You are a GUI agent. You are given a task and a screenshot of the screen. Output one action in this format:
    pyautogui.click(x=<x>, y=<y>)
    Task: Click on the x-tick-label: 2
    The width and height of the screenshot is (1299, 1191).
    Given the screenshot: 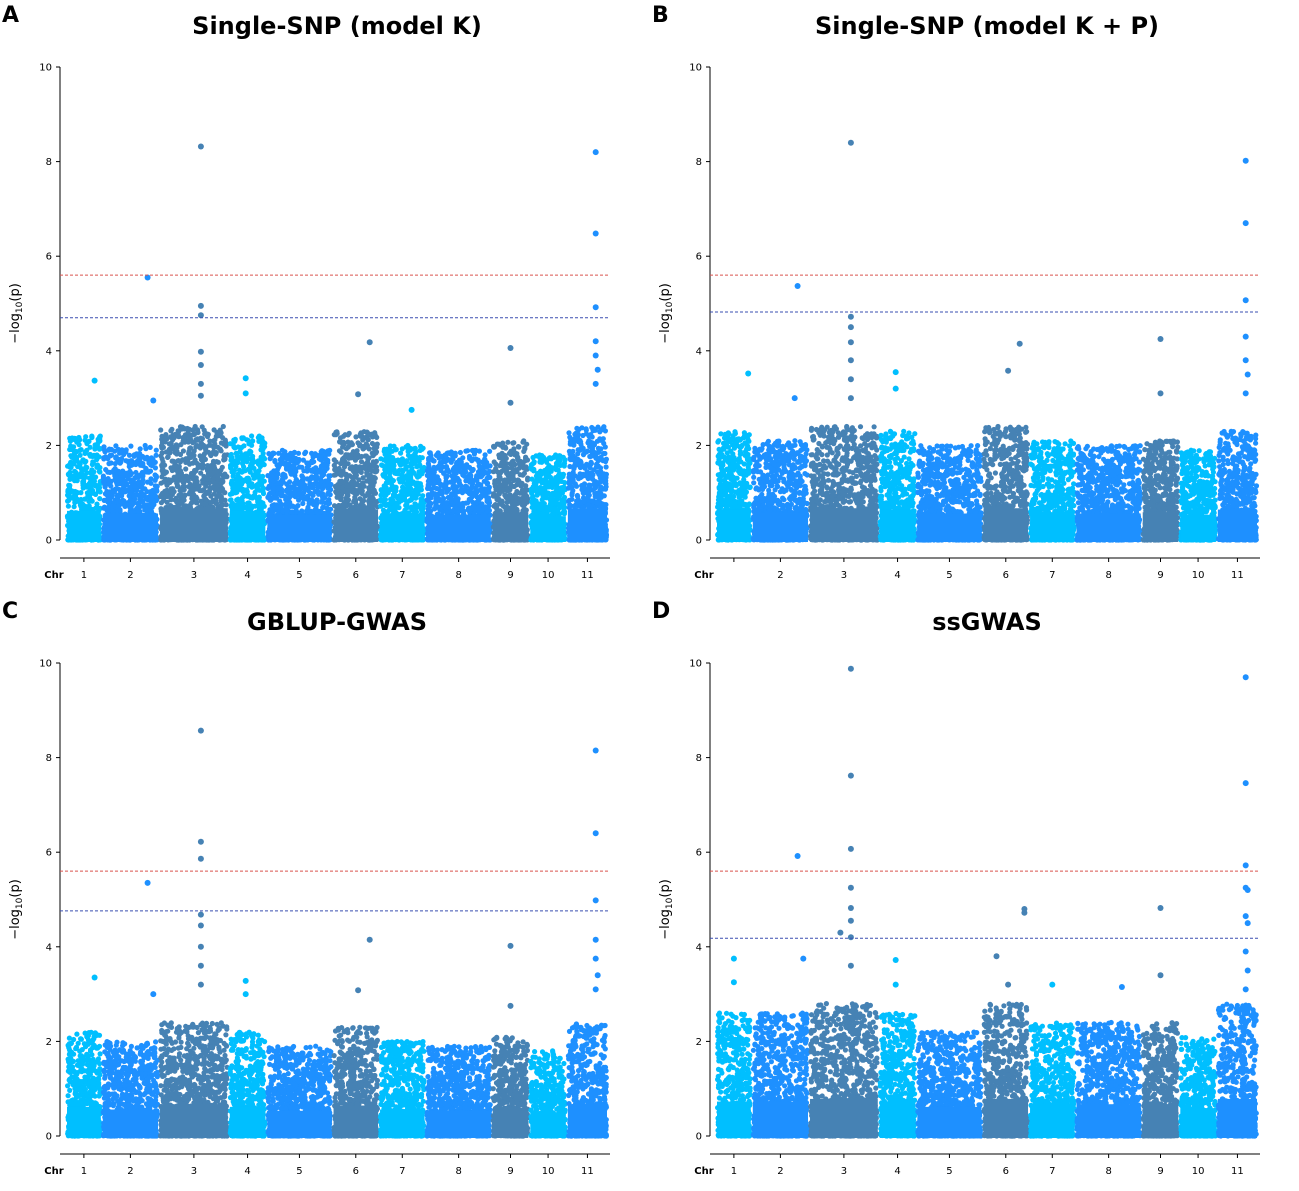 What is the action you would take?
    pyautogui.click(x=130, y=575)
    